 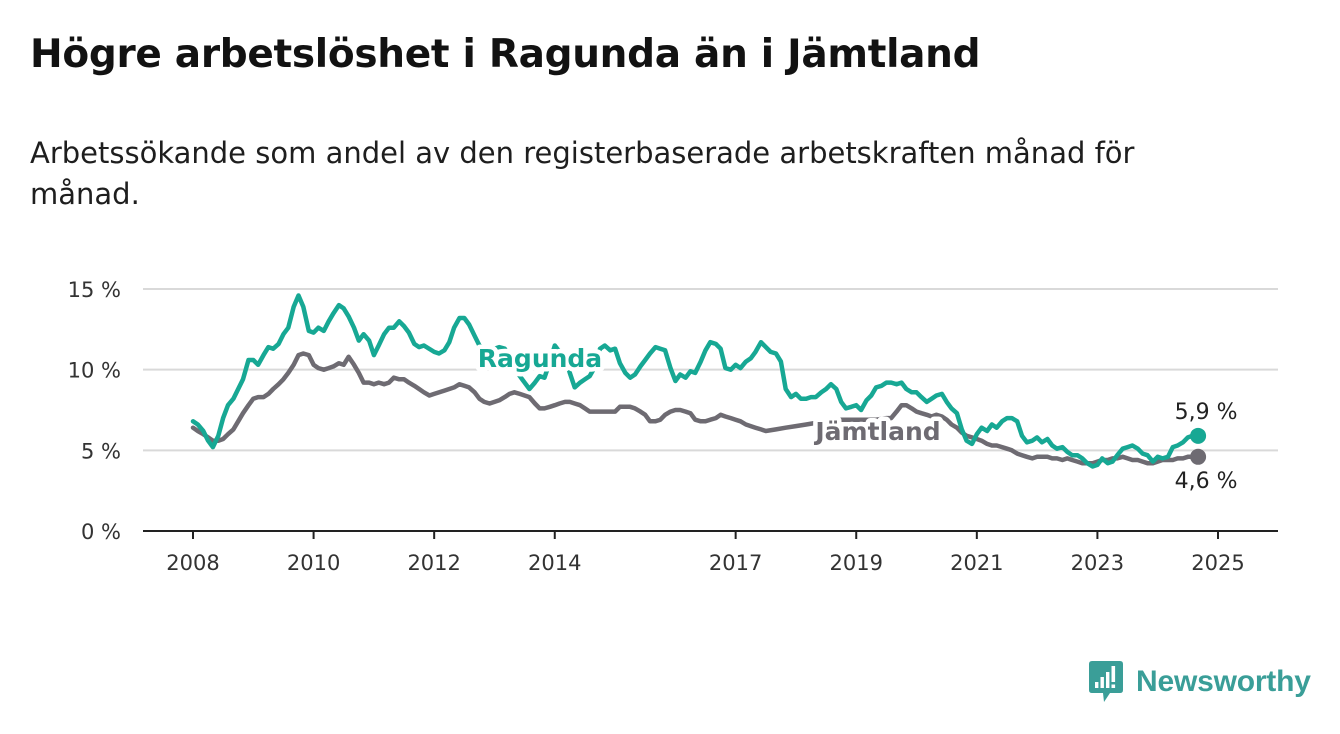 I want to click on y-tick-label: 5 %, so click(x=101, y=451).